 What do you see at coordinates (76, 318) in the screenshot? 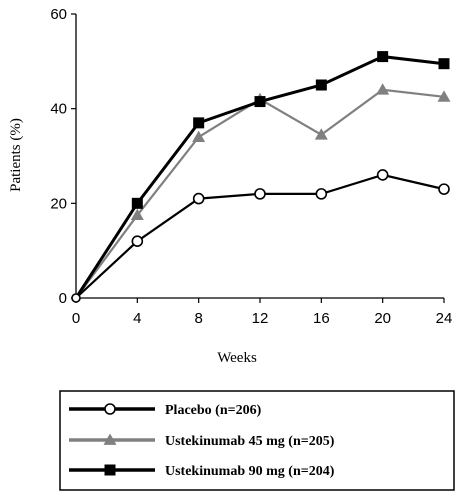
I see `x-tick-label: 0` at bounding box center [76, 318].